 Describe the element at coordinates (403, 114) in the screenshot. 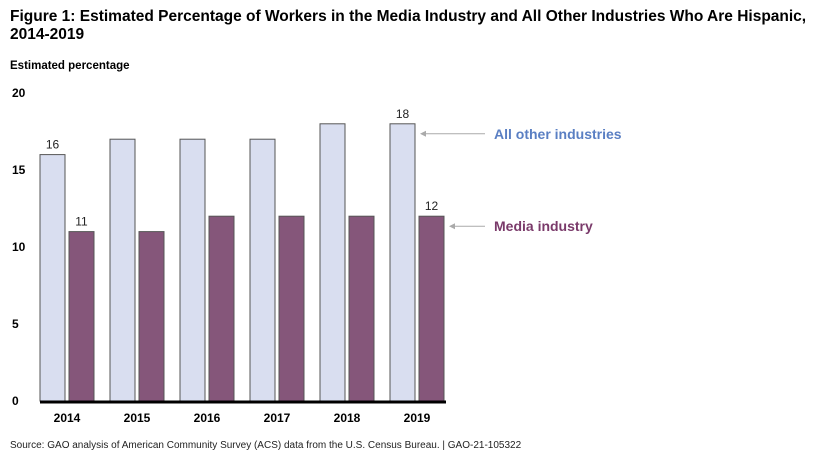

I see `data-label: 18` at that location.